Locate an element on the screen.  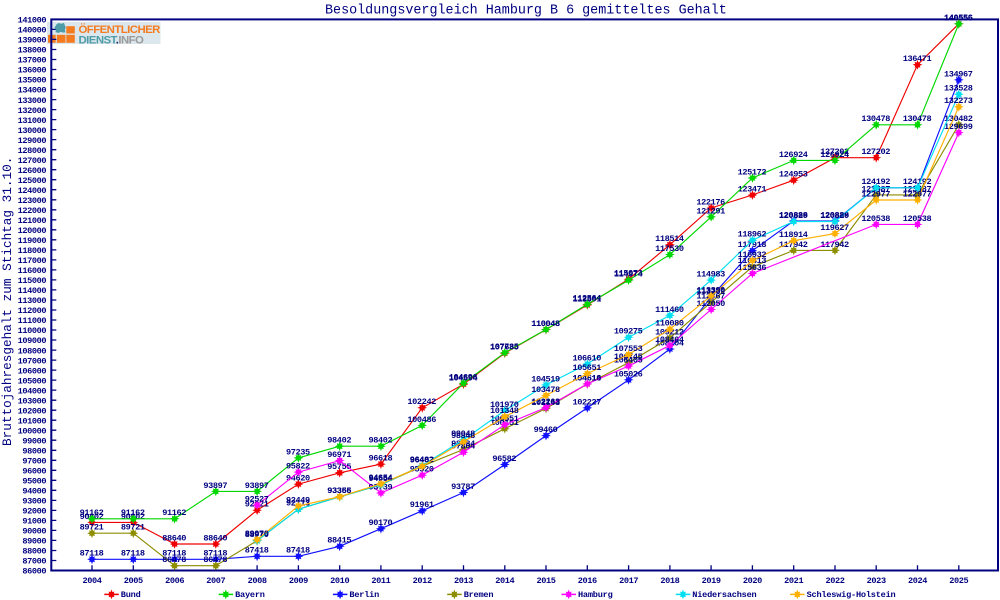
svg-text: 105026 is located at coordinates (628, 374).